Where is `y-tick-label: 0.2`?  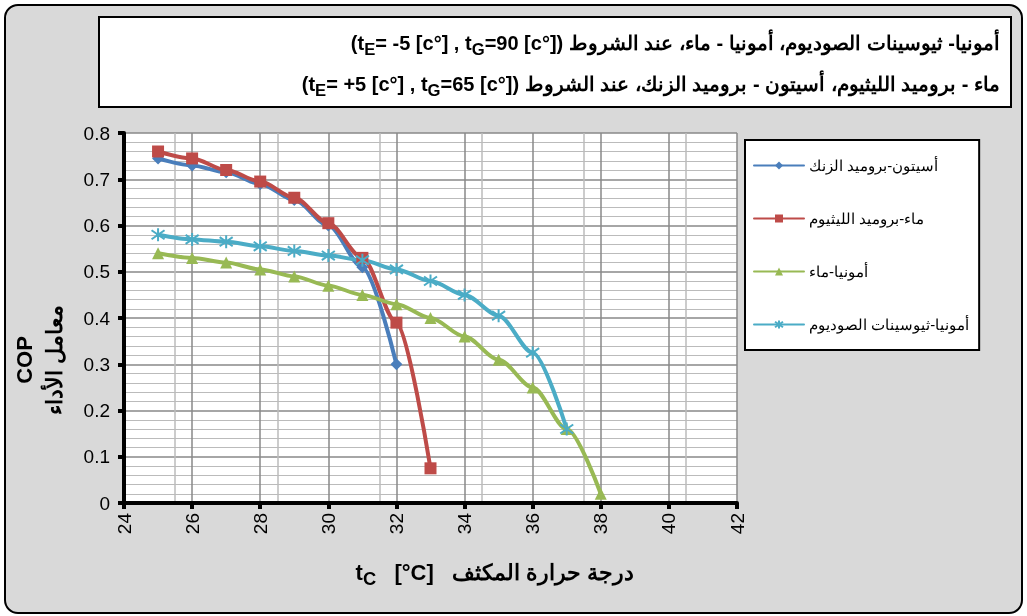
y-tick-label: 0.2 is located at coordinates (96, 410).